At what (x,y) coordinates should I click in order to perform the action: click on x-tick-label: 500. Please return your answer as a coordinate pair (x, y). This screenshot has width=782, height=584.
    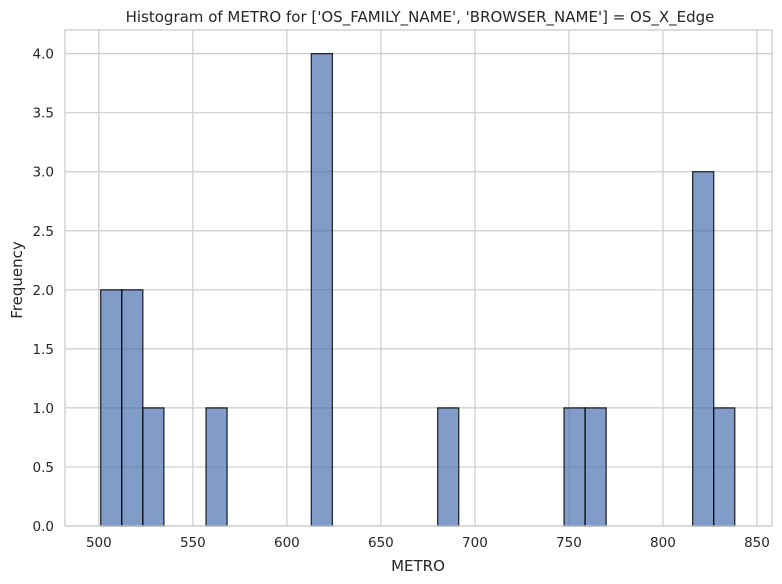
    Looking at the image, I should click on (99, 543).